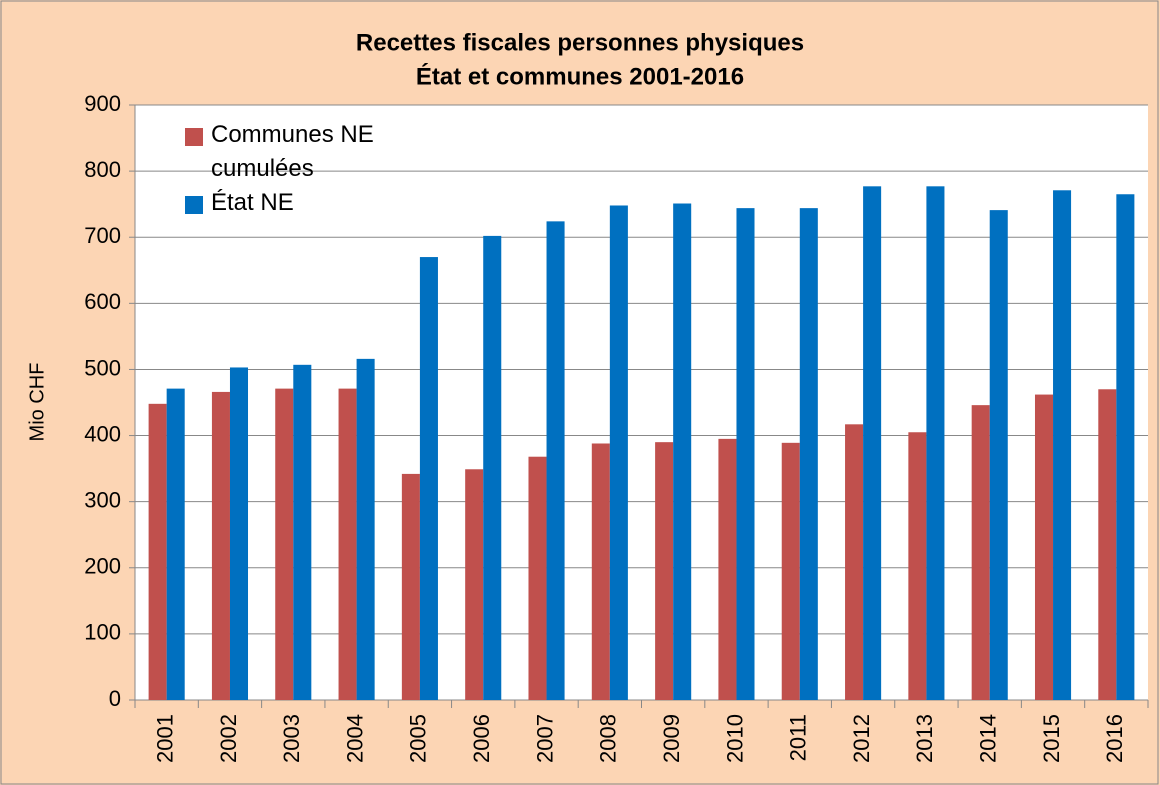 The height and width of the screenshot is (785, 1160). I want to click on legend-label: État NE, so click(252, 202).